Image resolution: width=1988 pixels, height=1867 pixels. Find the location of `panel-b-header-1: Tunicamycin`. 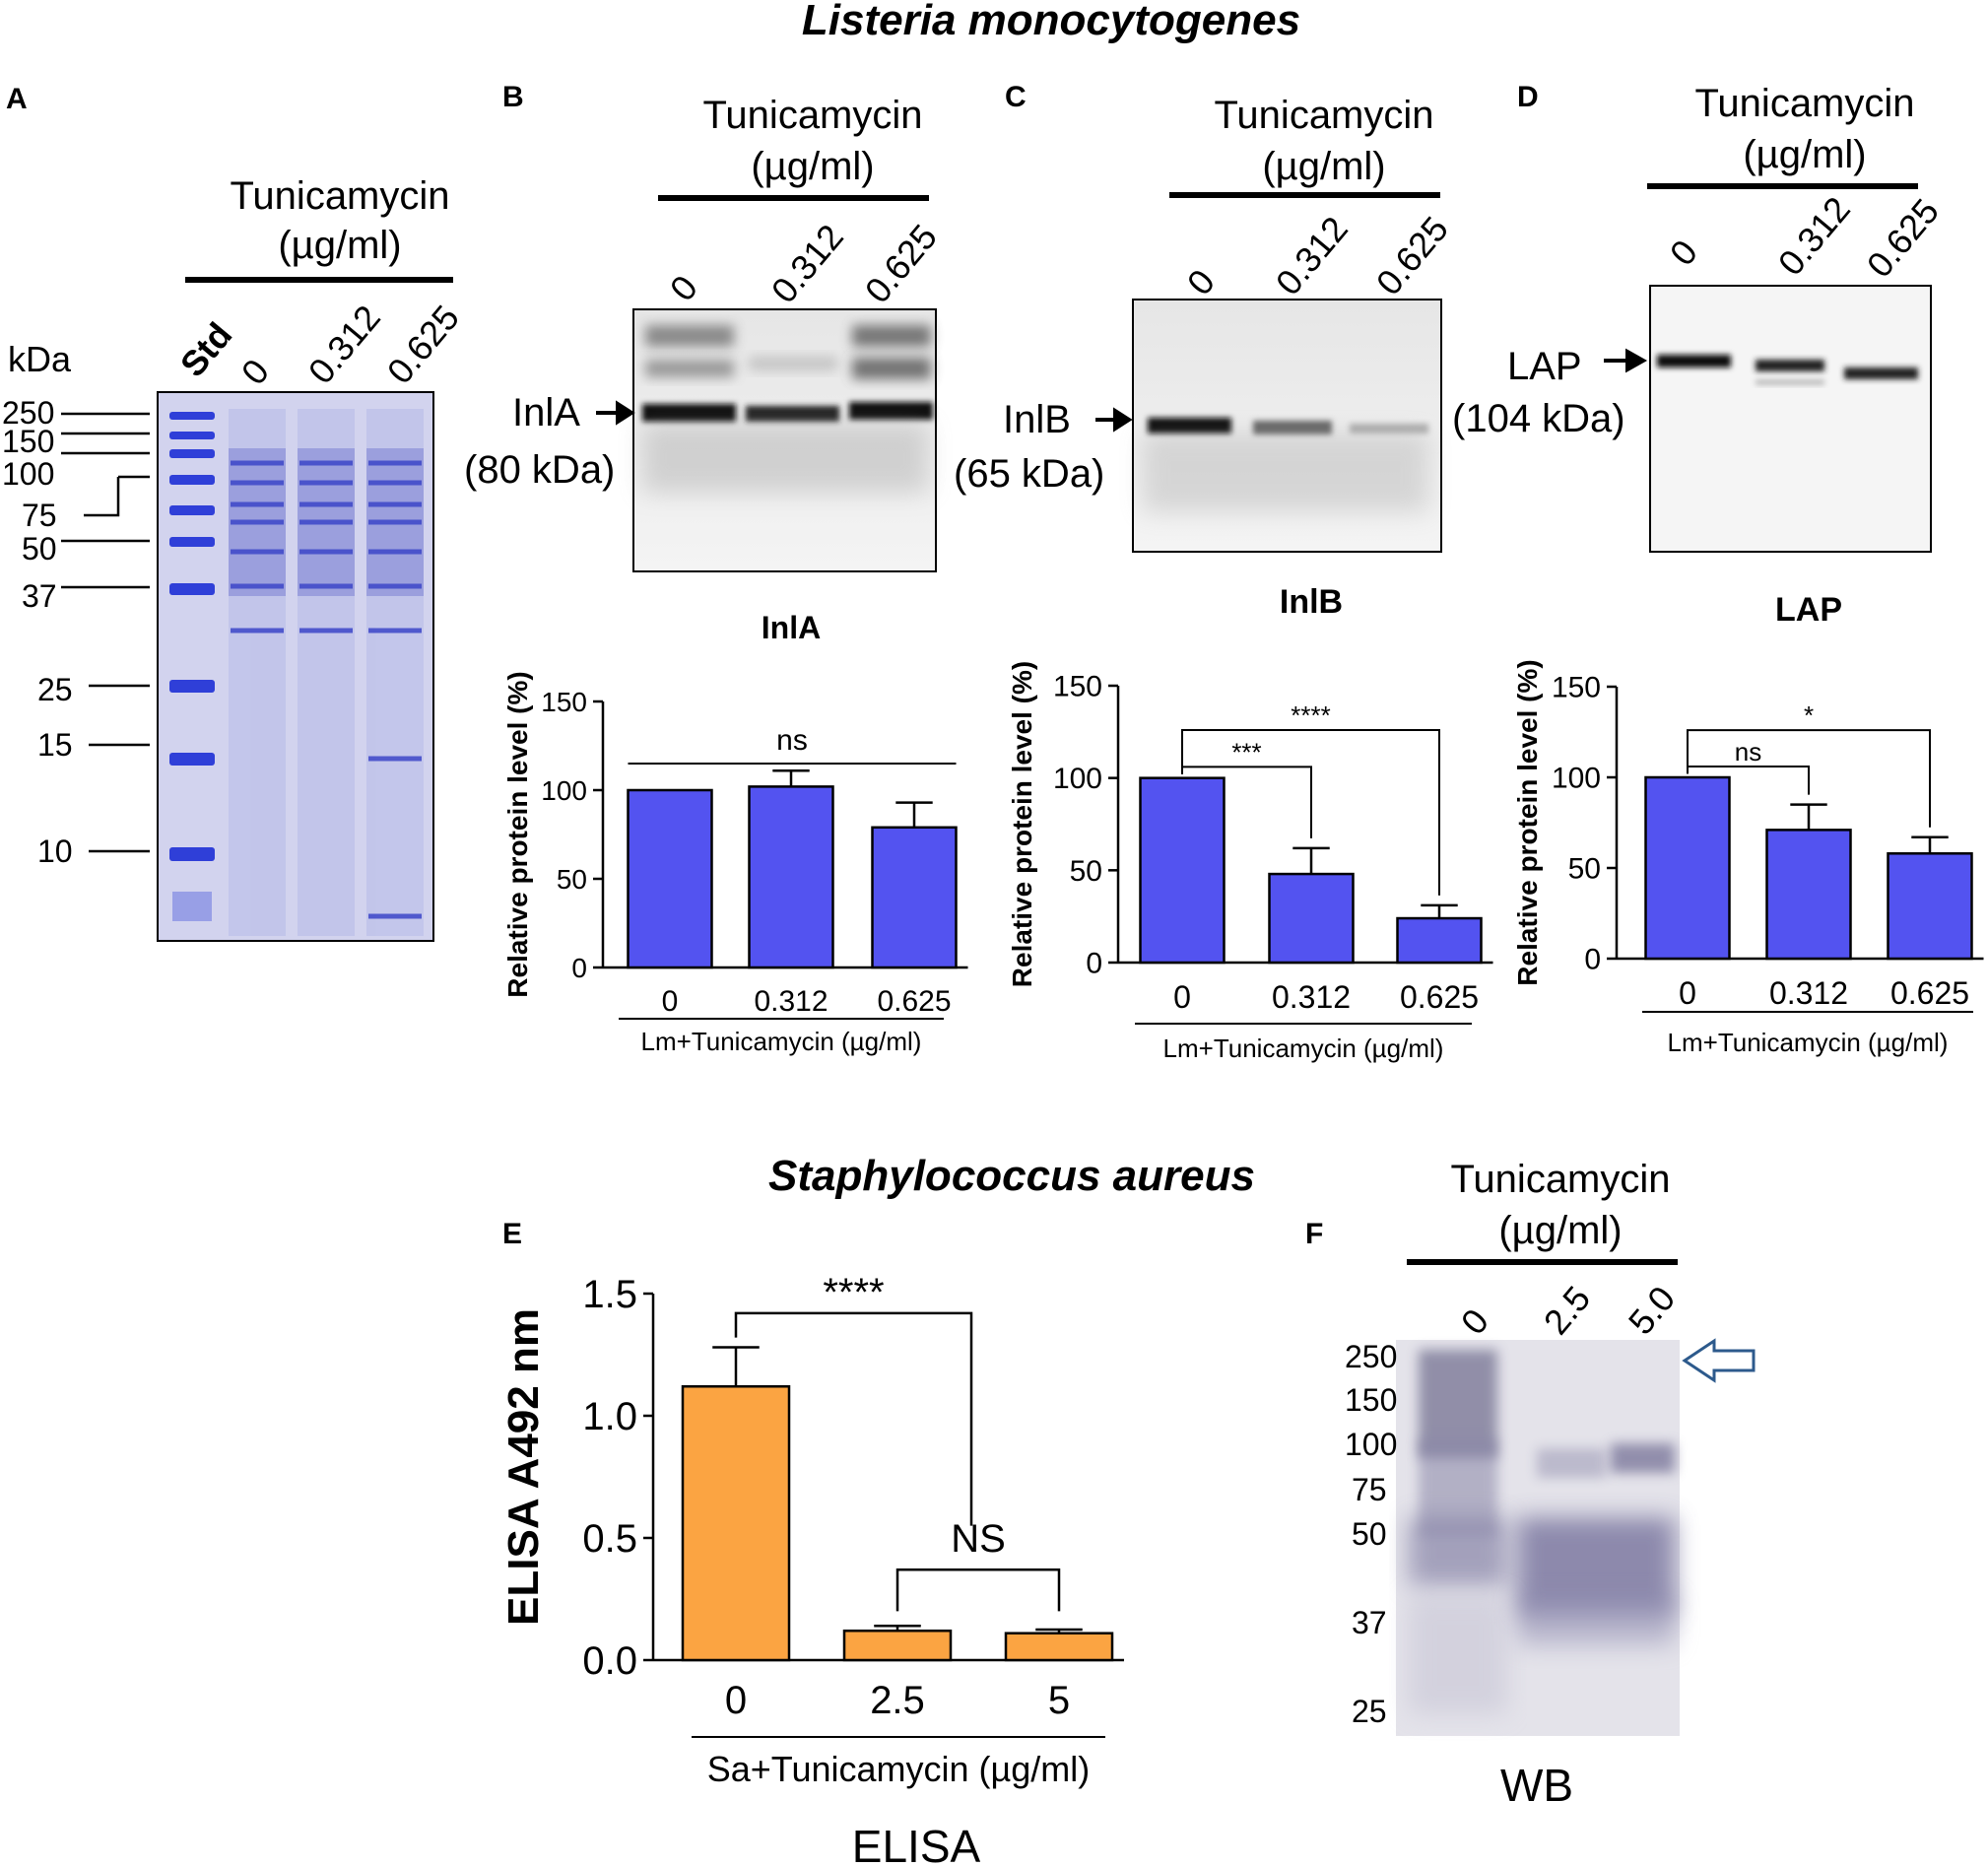

panel-b-header-1: Tunicamycin is located at coordinates (812, 115).